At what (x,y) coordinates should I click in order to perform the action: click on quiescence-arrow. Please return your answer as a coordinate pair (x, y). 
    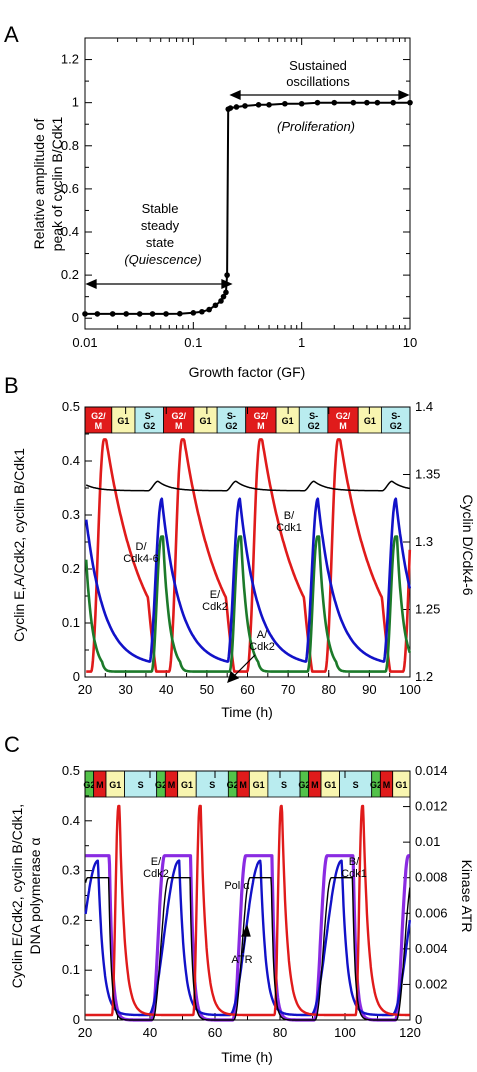
    Looking at the image, I should click on (159, 284).